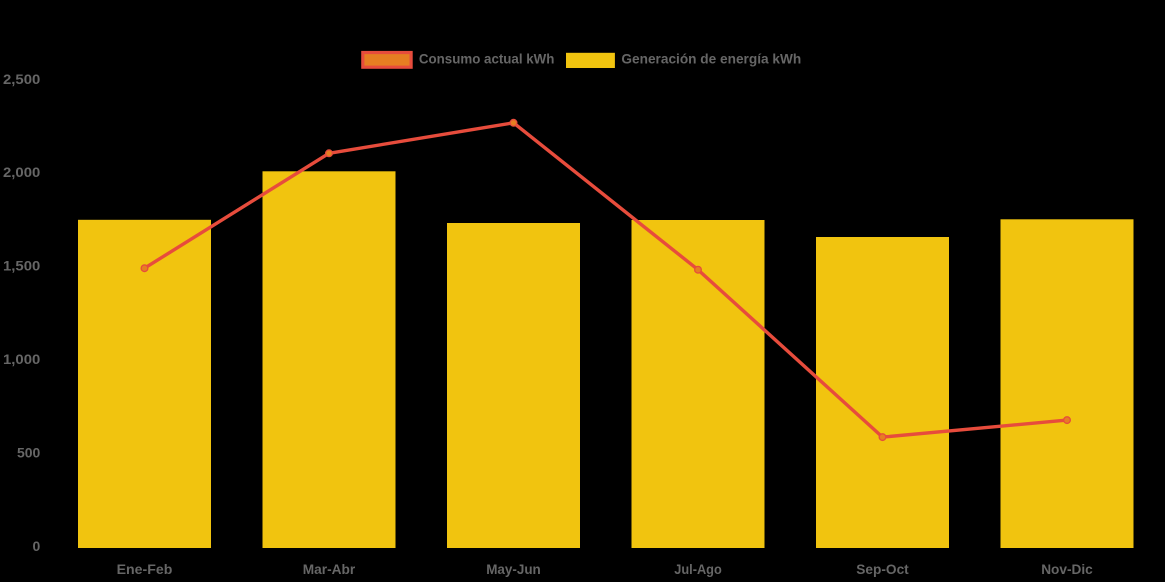 This screenshot has width=1165, height=582. Describe the element at coordinates (22, 172) in the screenshot. I see `svg-text: 2,000` at that location.